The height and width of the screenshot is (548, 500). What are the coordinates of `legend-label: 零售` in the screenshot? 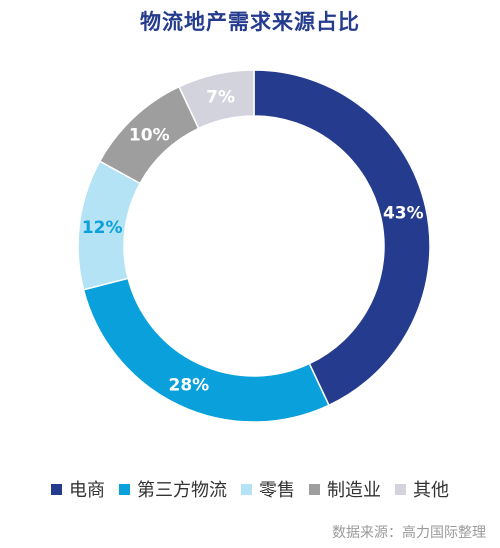 It's located at (277, 490).